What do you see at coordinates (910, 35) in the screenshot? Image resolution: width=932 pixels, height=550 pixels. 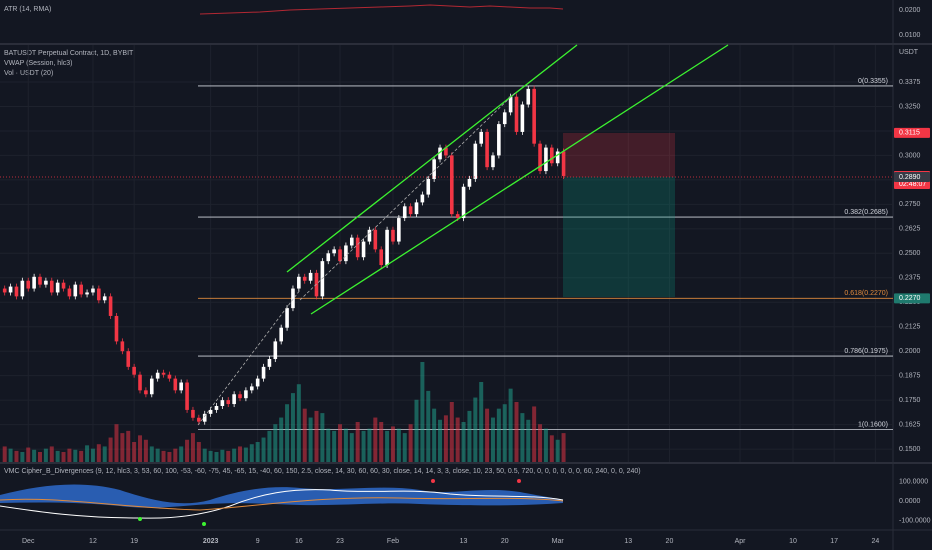 I see `atr-tick-label: 0.0100` at bounding box center [910, 35].